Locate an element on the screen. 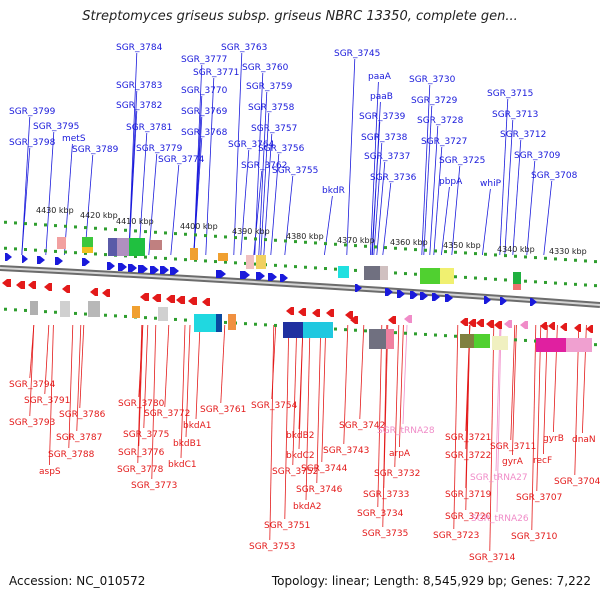 The image size is (600, 600). gene-label-bottom: SGR_3794 is located at coordinates (32, 385).